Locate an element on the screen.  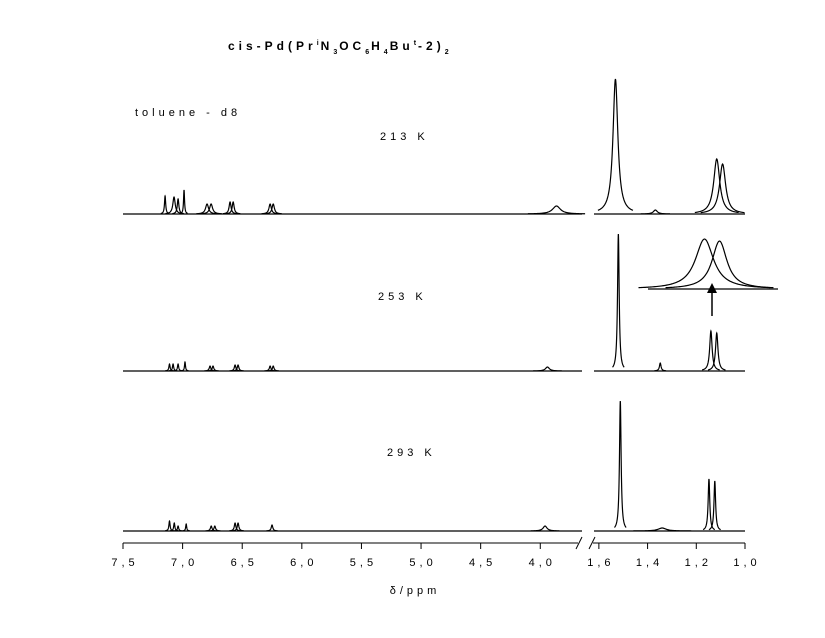
title-part: t is located at coordinates (416, 43).